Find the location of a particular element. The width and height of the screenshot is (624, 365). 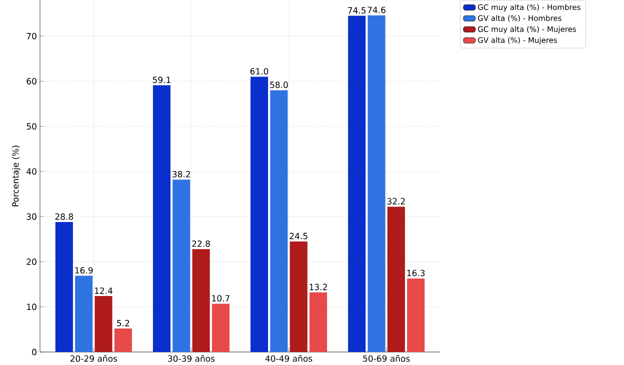

data-label: 74.6 is located at coordinates (377, 10).